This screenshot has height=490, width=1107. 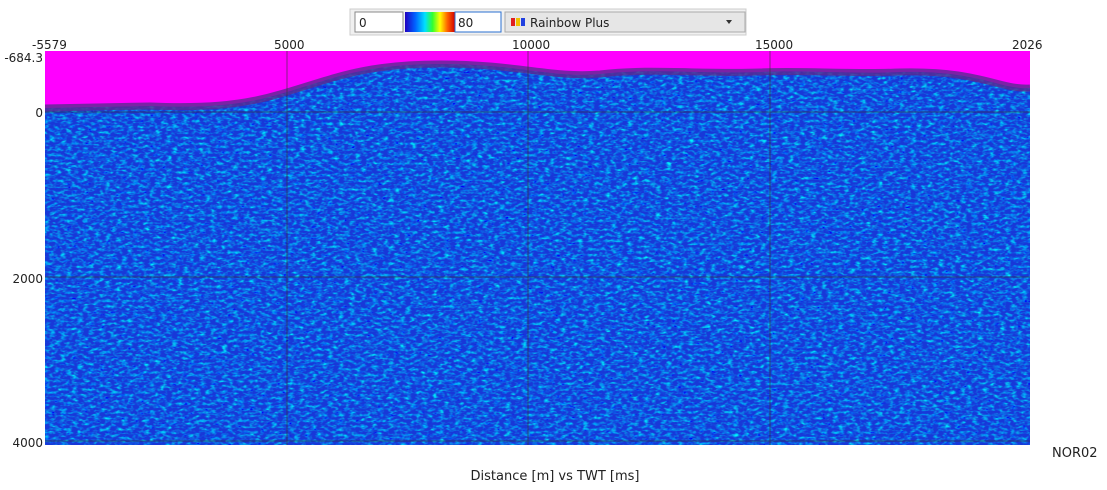 I want to click on dropdown-arrow, so click(x=729, y=22).